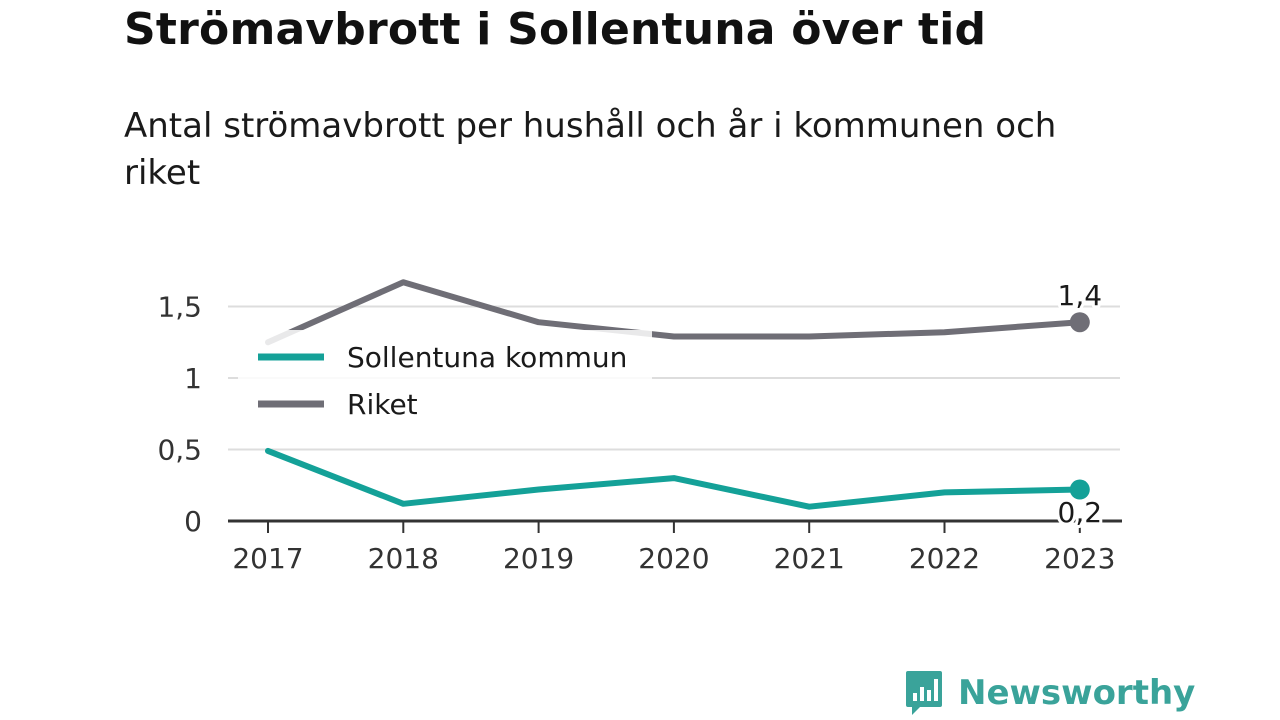 The height and width of the screenshot is (720, 1280). Describe the element at coordinates (555, 29) in the screenshot. I see `chart-title: Strömavbrott i Sollentuna över tid` at that location.